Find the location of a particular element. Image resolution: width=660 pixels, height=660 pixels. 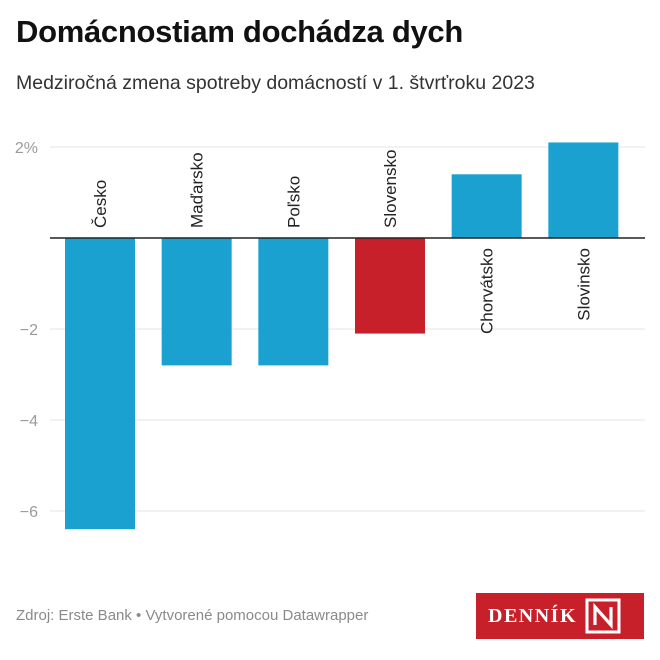

y-tick-label: −6 is located at coordinates (29, 512).